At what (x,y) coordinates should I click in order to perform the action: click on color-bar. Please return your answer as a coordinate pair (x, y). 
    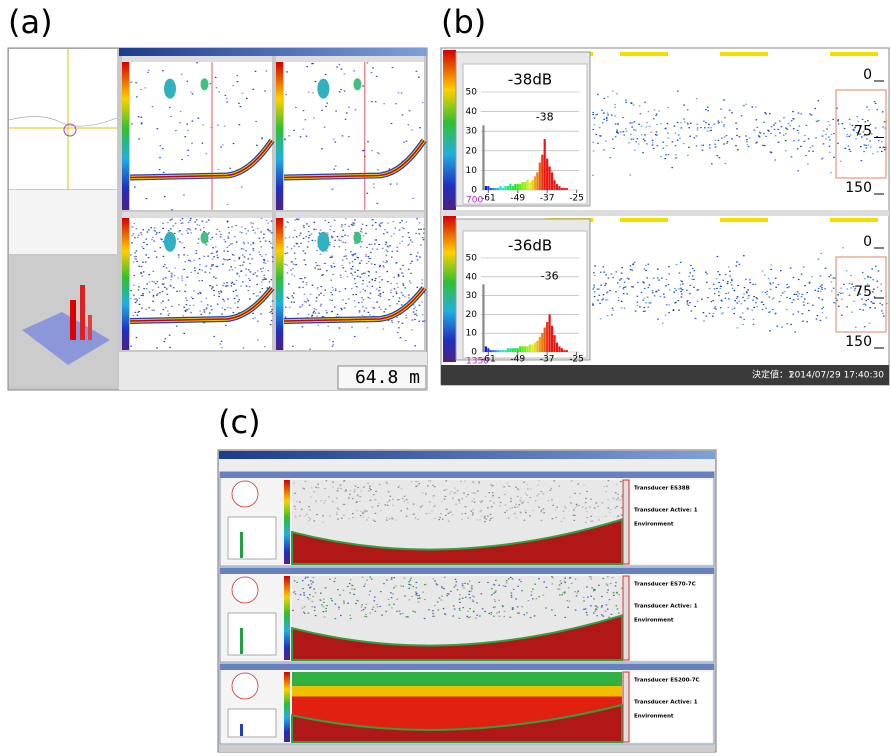
    Looking at the image, I should click on (125, 284).